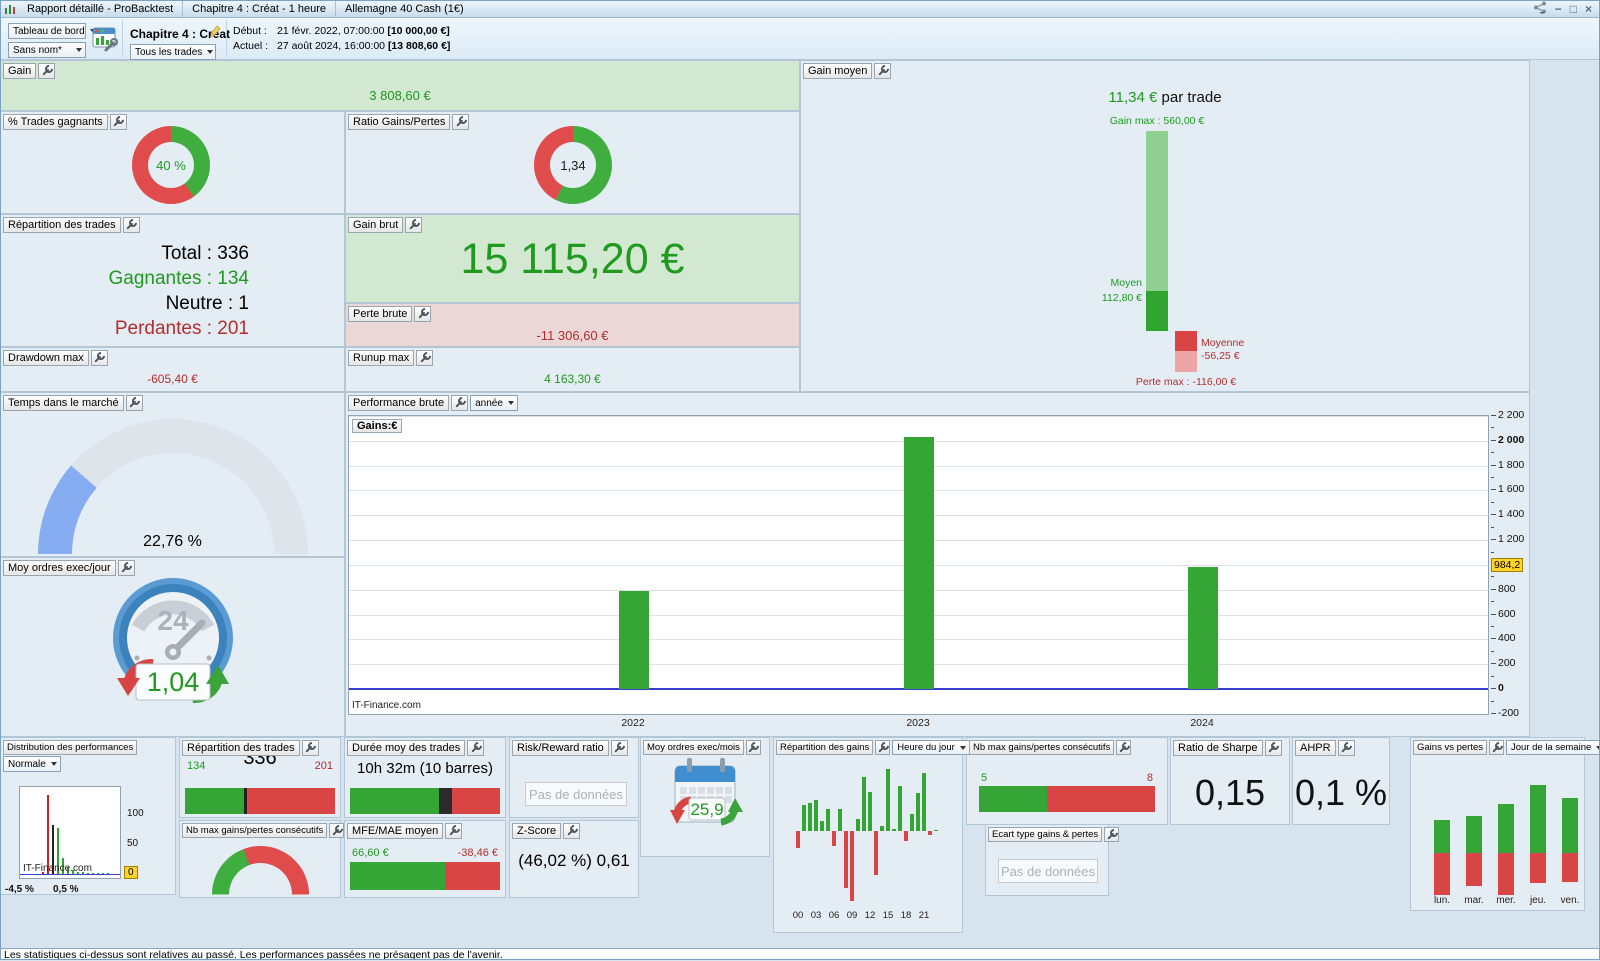 This screenshot has height=961, width=1600. What do you see at coordinates (399, 403) in the screenshot?
I see `panel-title: Performance brute` at bounding box center [399, 403].